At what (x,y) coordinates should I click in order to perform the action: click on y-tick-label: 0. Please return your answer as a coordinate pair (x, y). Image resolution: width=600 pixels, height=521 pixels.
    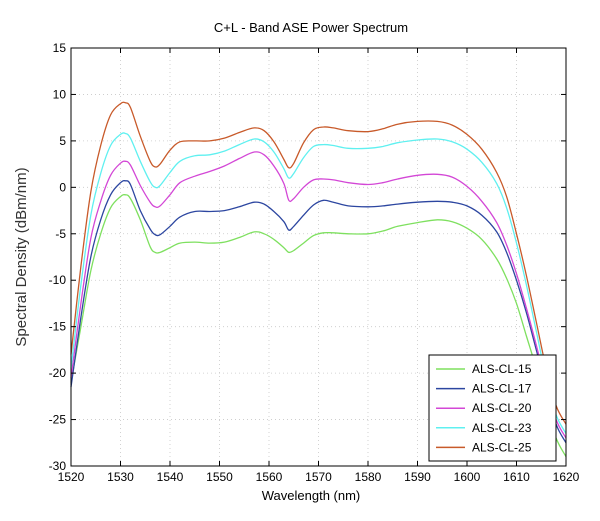
    Looking at the image, I should click on (62, 187).